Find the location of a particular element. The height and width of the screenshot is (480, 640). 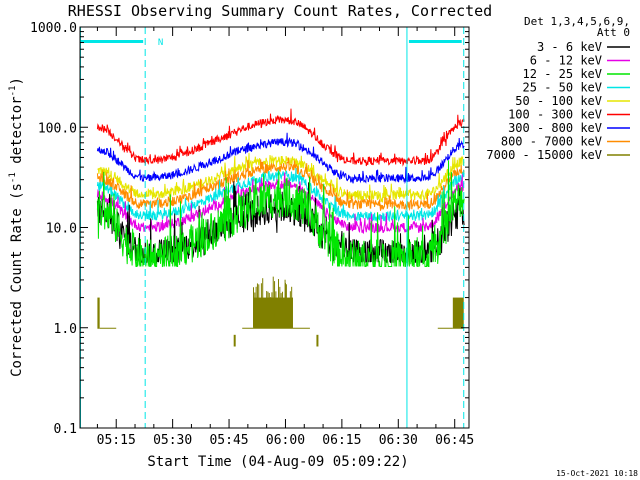

legend-label: 12 - 25 keV is located at coordinates (562, 74).